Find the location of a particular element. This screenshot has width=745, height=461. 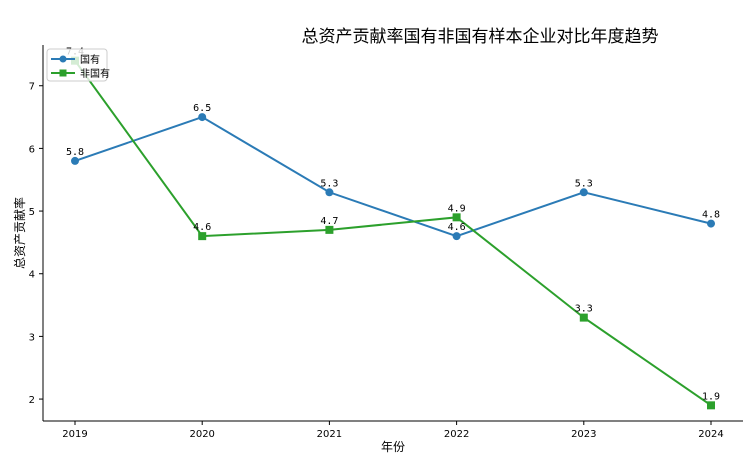

data-label: 1.9 is located at coordinates (711, 396).